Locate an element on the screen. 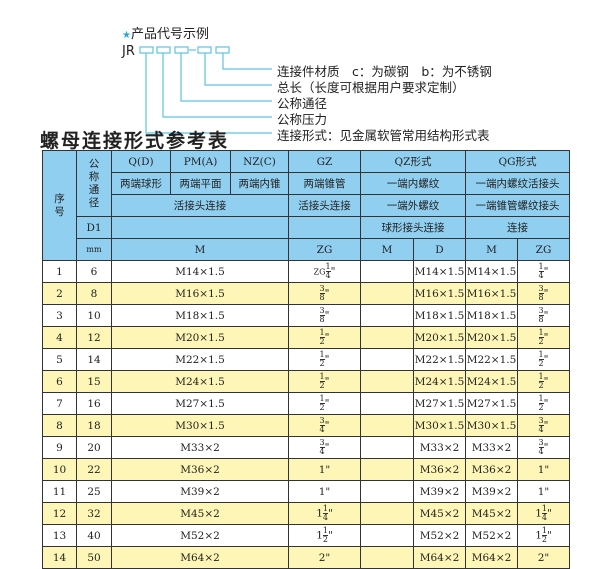 The height and width of the screenshot is (569, 600). cell-no: 6 is located at coordinates (59, 381).